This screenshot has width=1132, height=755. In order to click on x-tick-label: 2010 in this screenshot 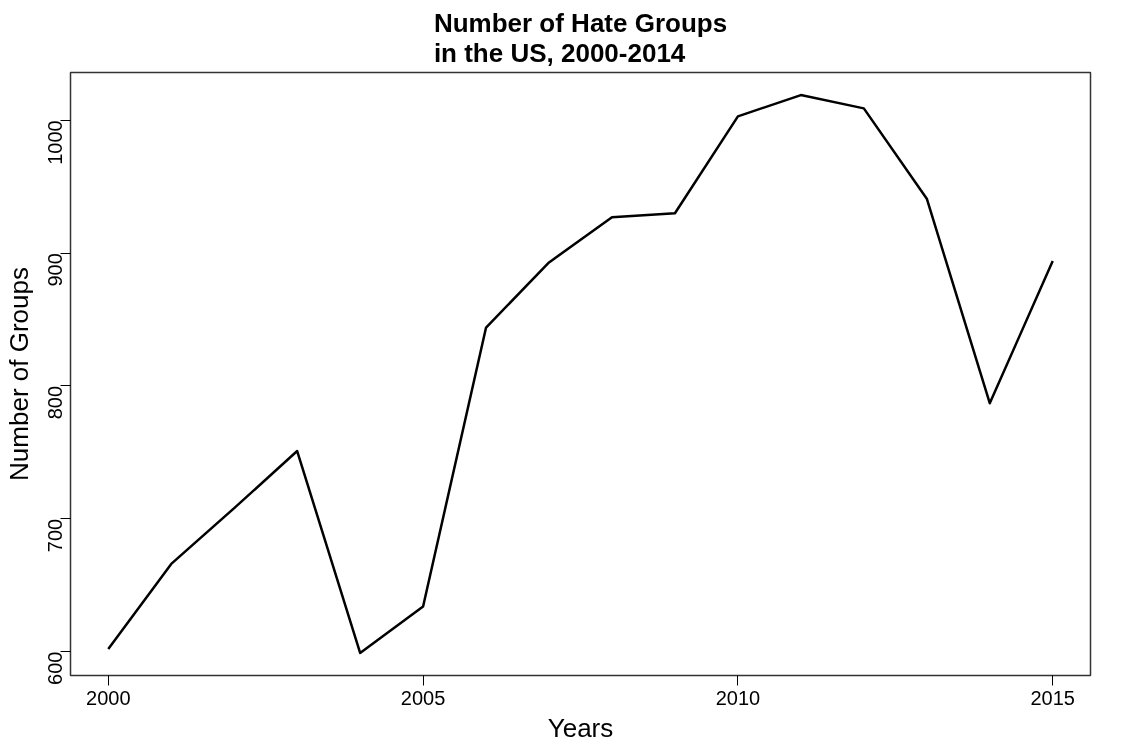, I will do `click(738, 697)`.